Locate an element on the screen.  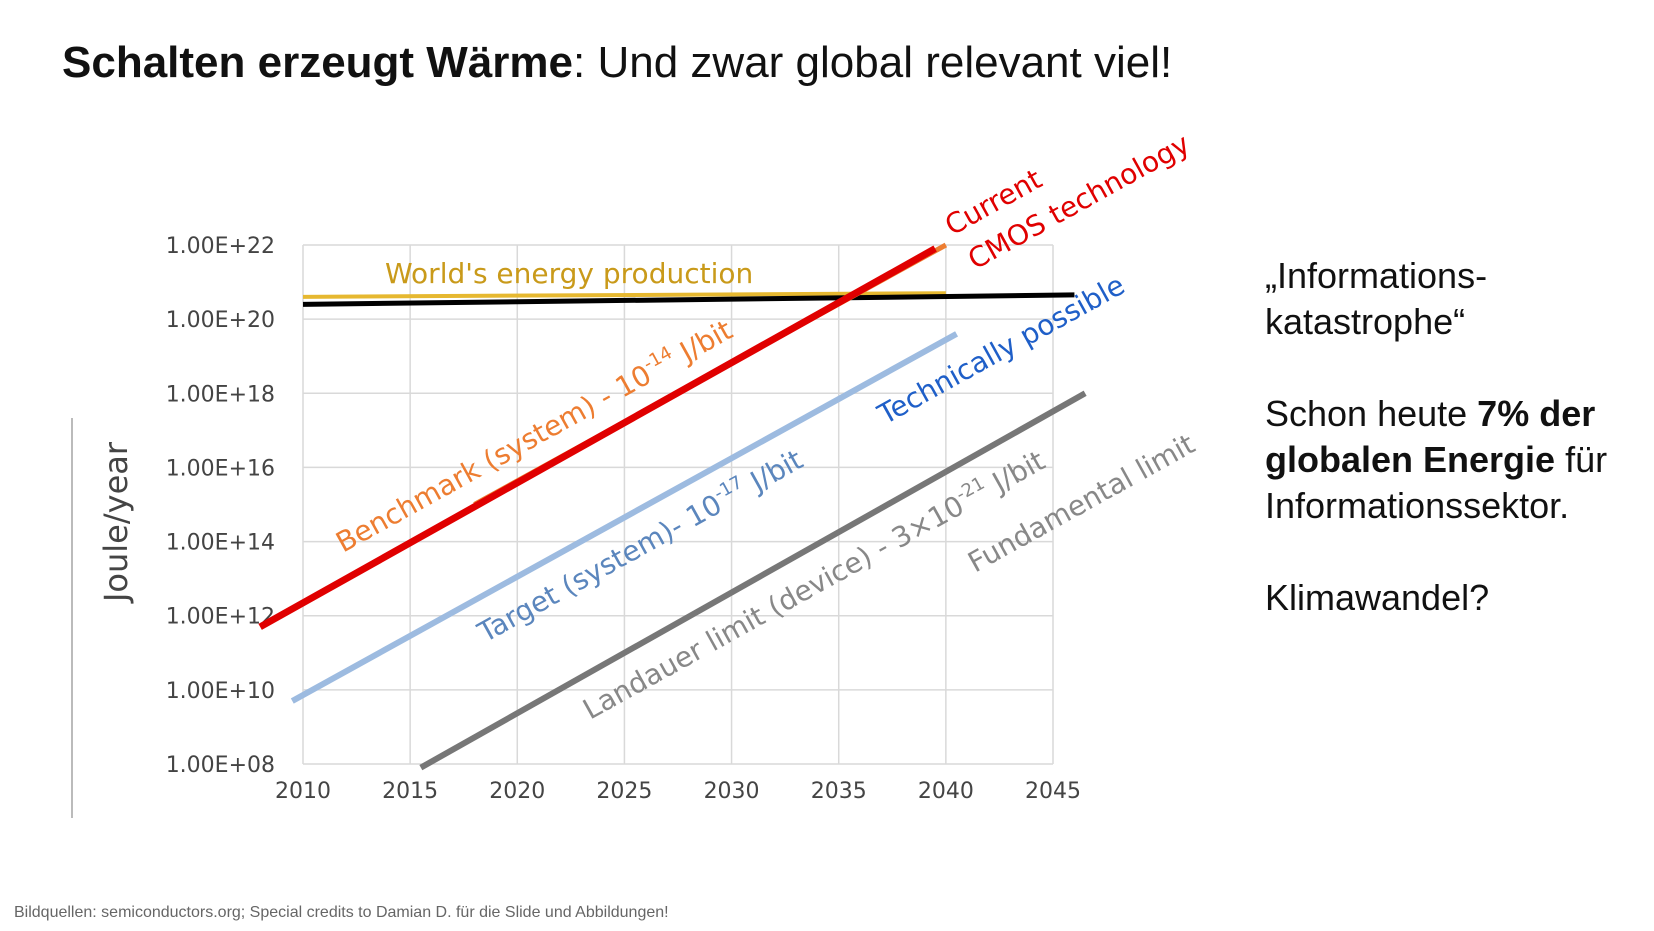
x-tick-label: 2025 is located at coordinates (624, 791).